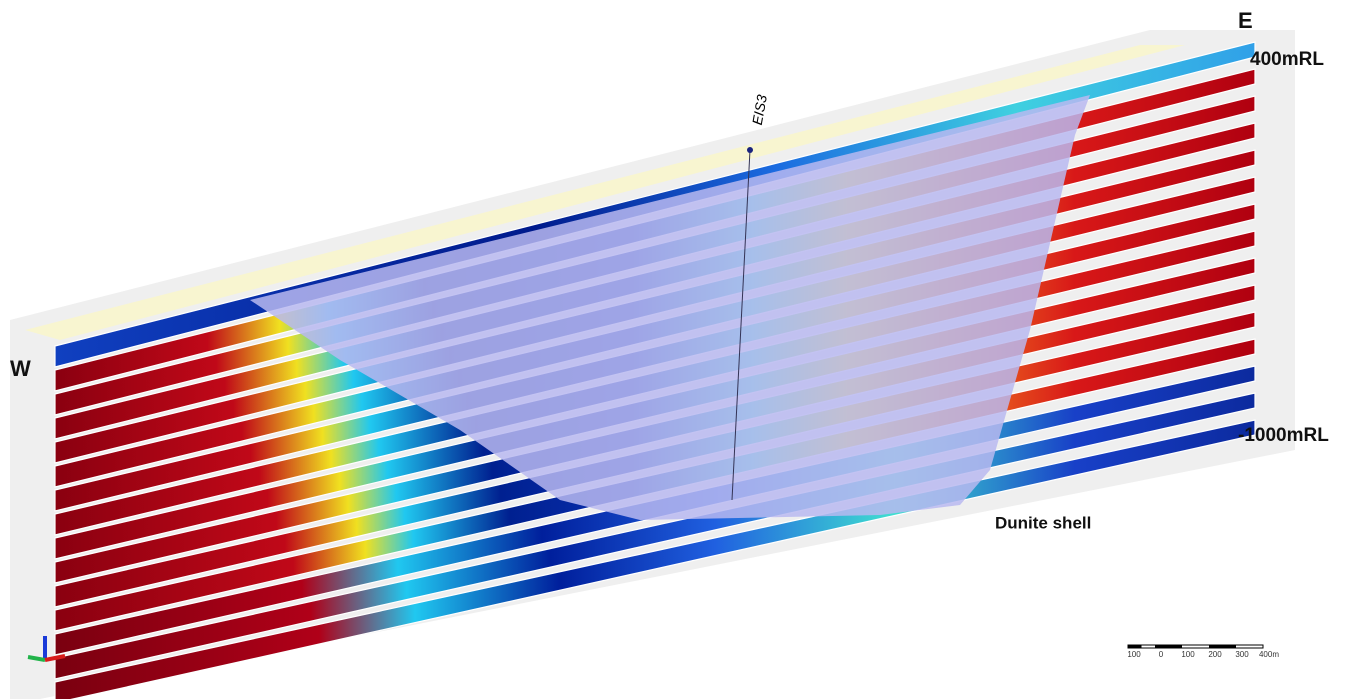 The image size is (1361, 699). Describe the element at coordinates (1215, 654) in the screenshot. I see `scale-label: 200` at that location.